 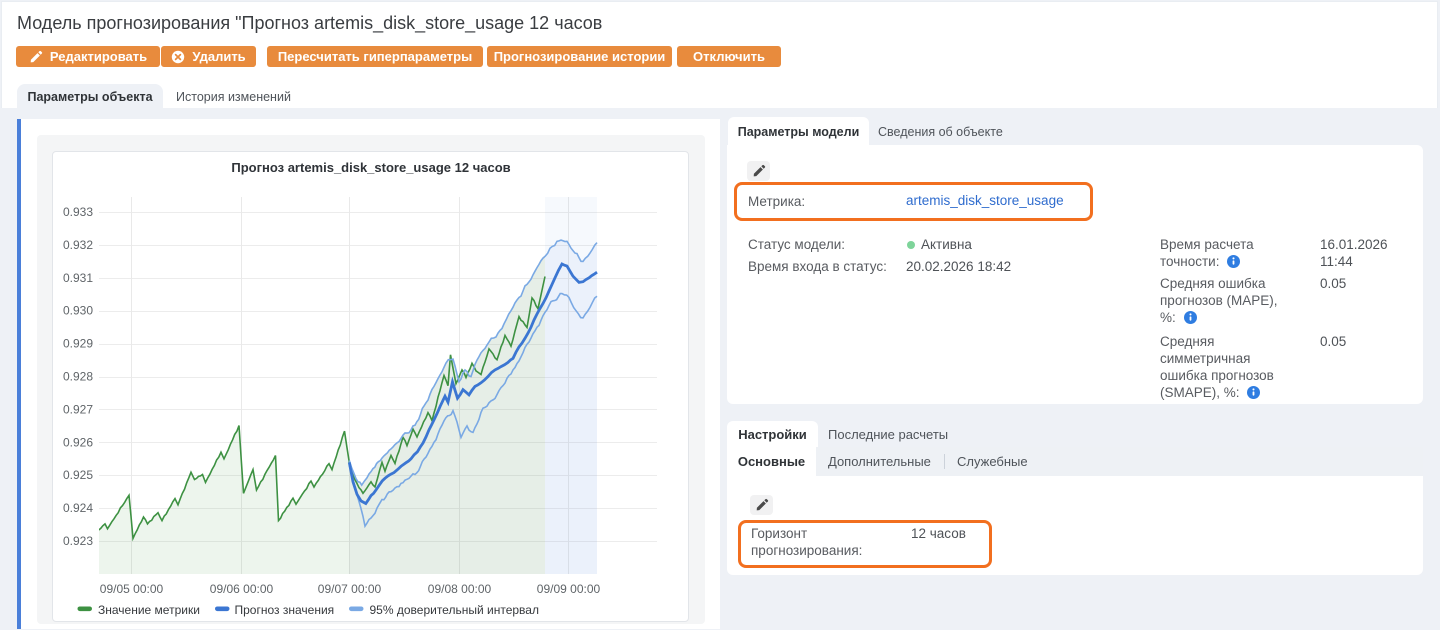 What do you see at coordinates (149, 610) in the screenshot?
I see `svg-text: Значение метрики` at bounding box center [149, 610].